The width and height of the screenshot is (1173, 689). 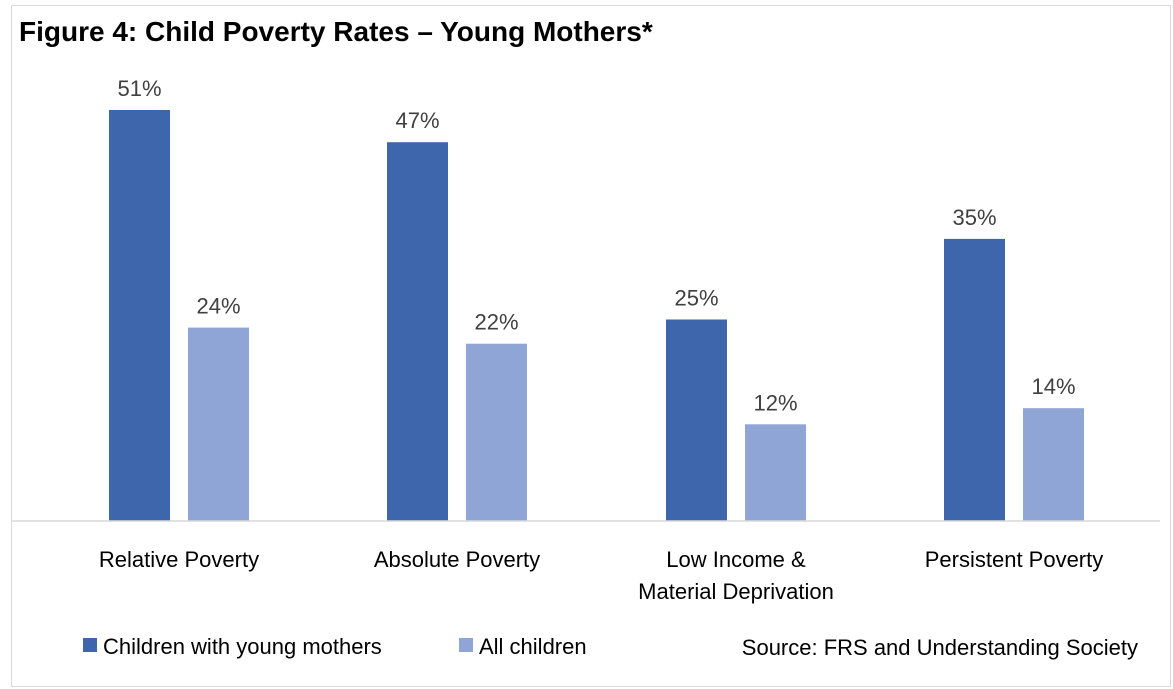 What do you see at coordinates (533, 646) in the screenshot?
I see `legend-label: All children` at bounding box center [533, 646].